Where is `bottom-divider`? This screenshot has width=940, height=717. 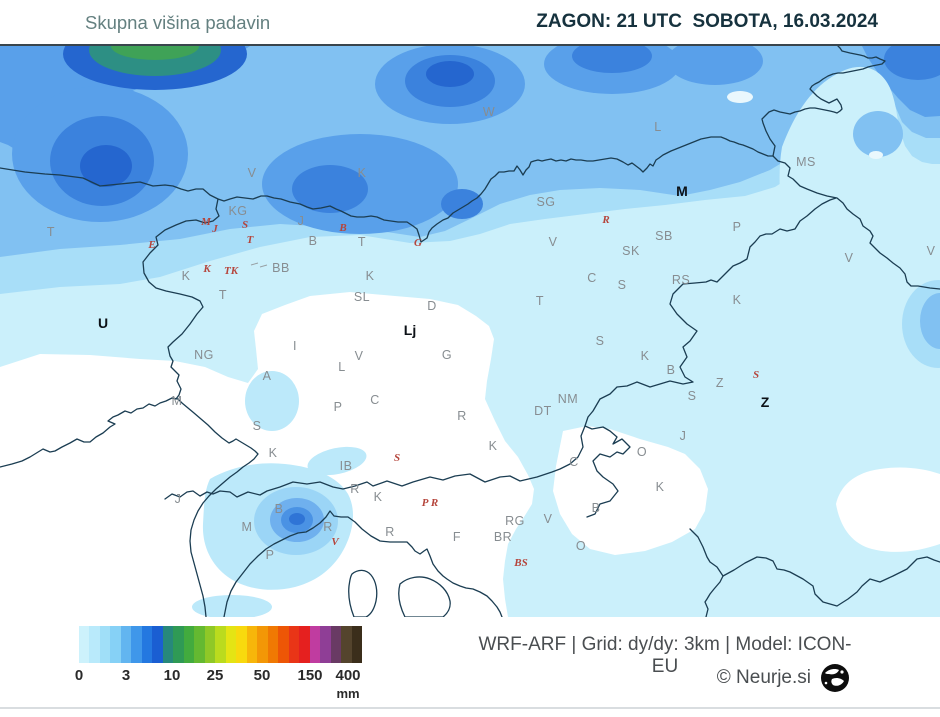 bottom-divider is located at coordinates (470, 708).